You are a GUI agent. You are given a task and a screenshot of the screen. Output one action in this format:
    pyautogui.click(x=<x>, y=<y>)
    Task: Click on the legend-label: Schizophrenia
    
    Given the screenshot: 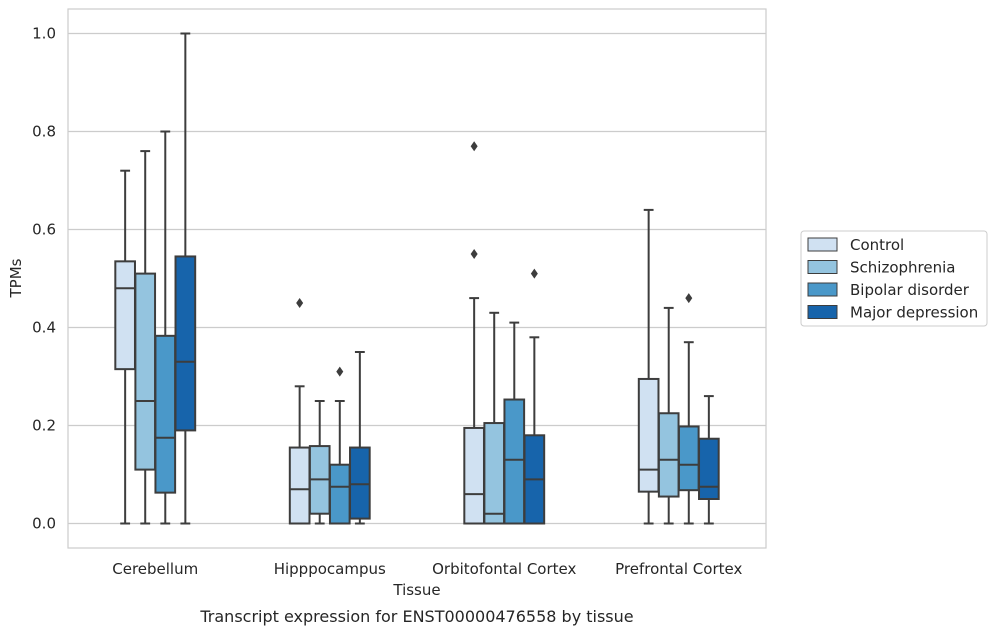 What is the action you would take?
    pyautogui.click(x=902, y=268)
    